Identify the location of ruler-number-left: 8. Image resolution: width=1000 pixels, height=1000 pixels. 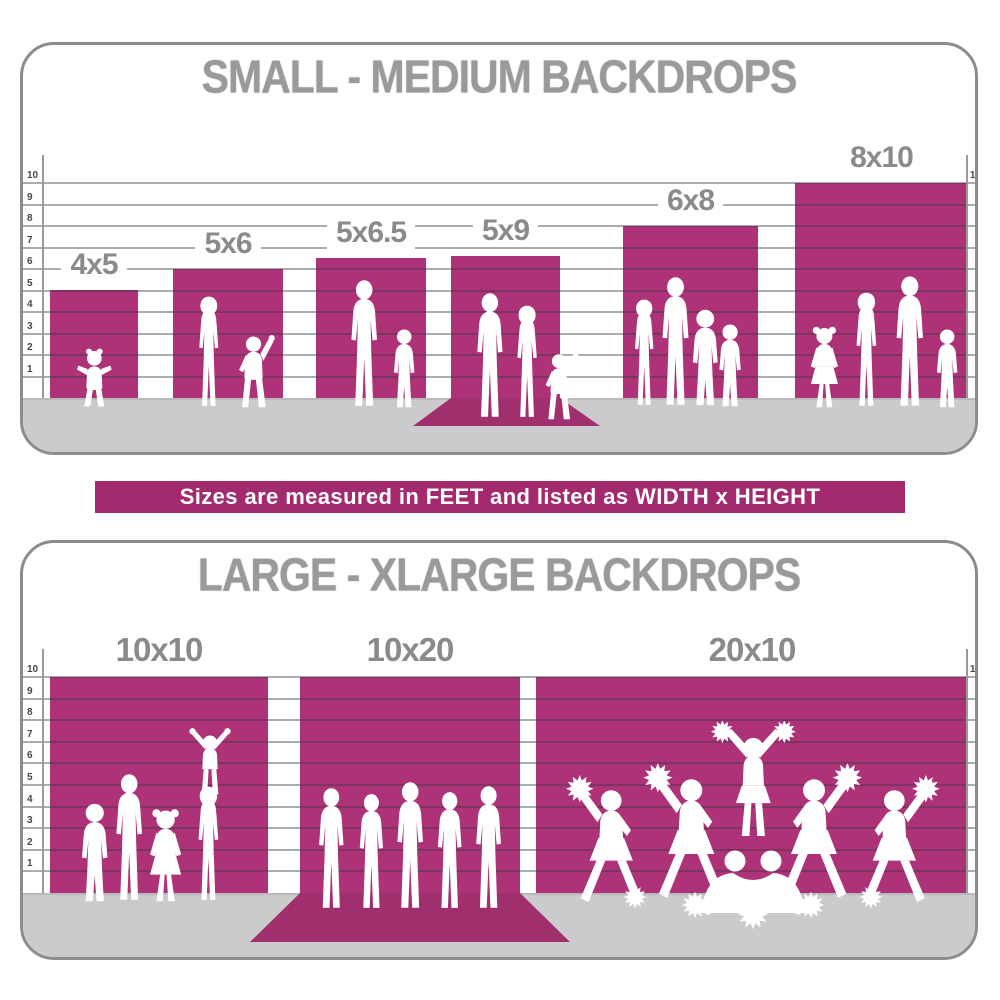
(30, 218).